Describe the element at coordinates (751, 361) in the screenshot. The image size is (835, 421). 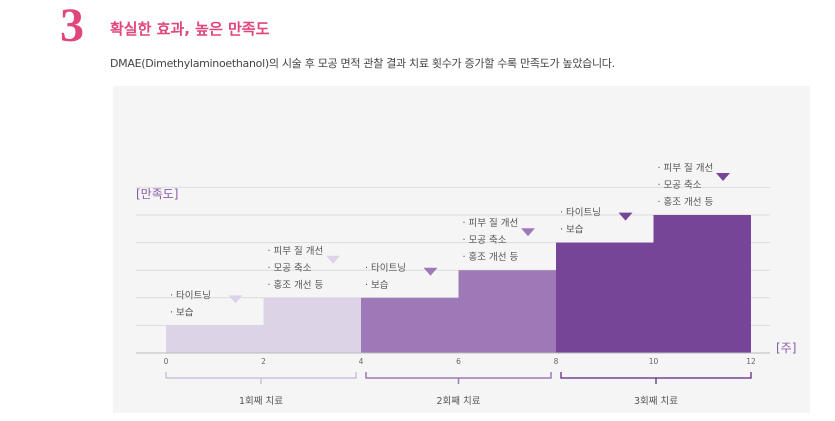
I see `x-tick-label: 12` at that location.